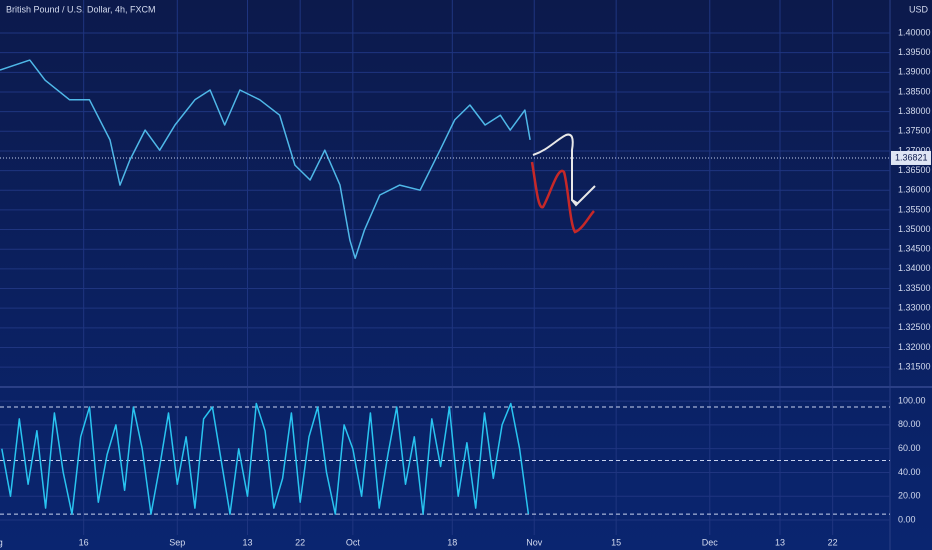 Image resolution: width=932 pixels, height=550 pixels. Describe the element at coordinates (914, 229) in the screenshot. I see `y-tick-label: 1.35000` at that location.